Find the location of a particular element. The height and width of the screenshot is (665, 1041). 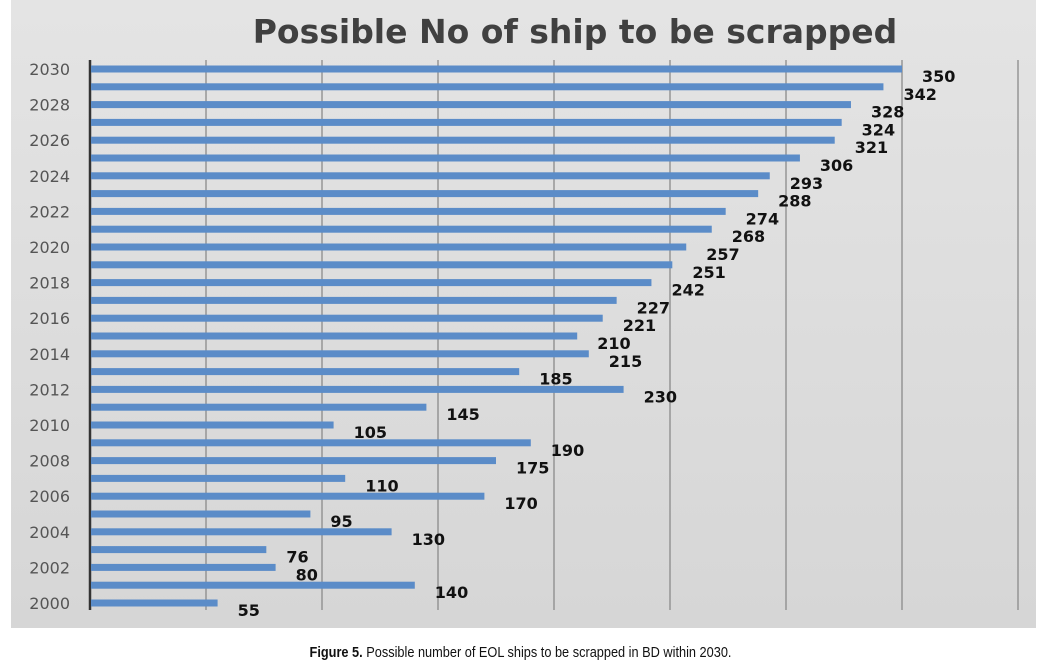

value-label: 175 is located at coordinates (532, 468).